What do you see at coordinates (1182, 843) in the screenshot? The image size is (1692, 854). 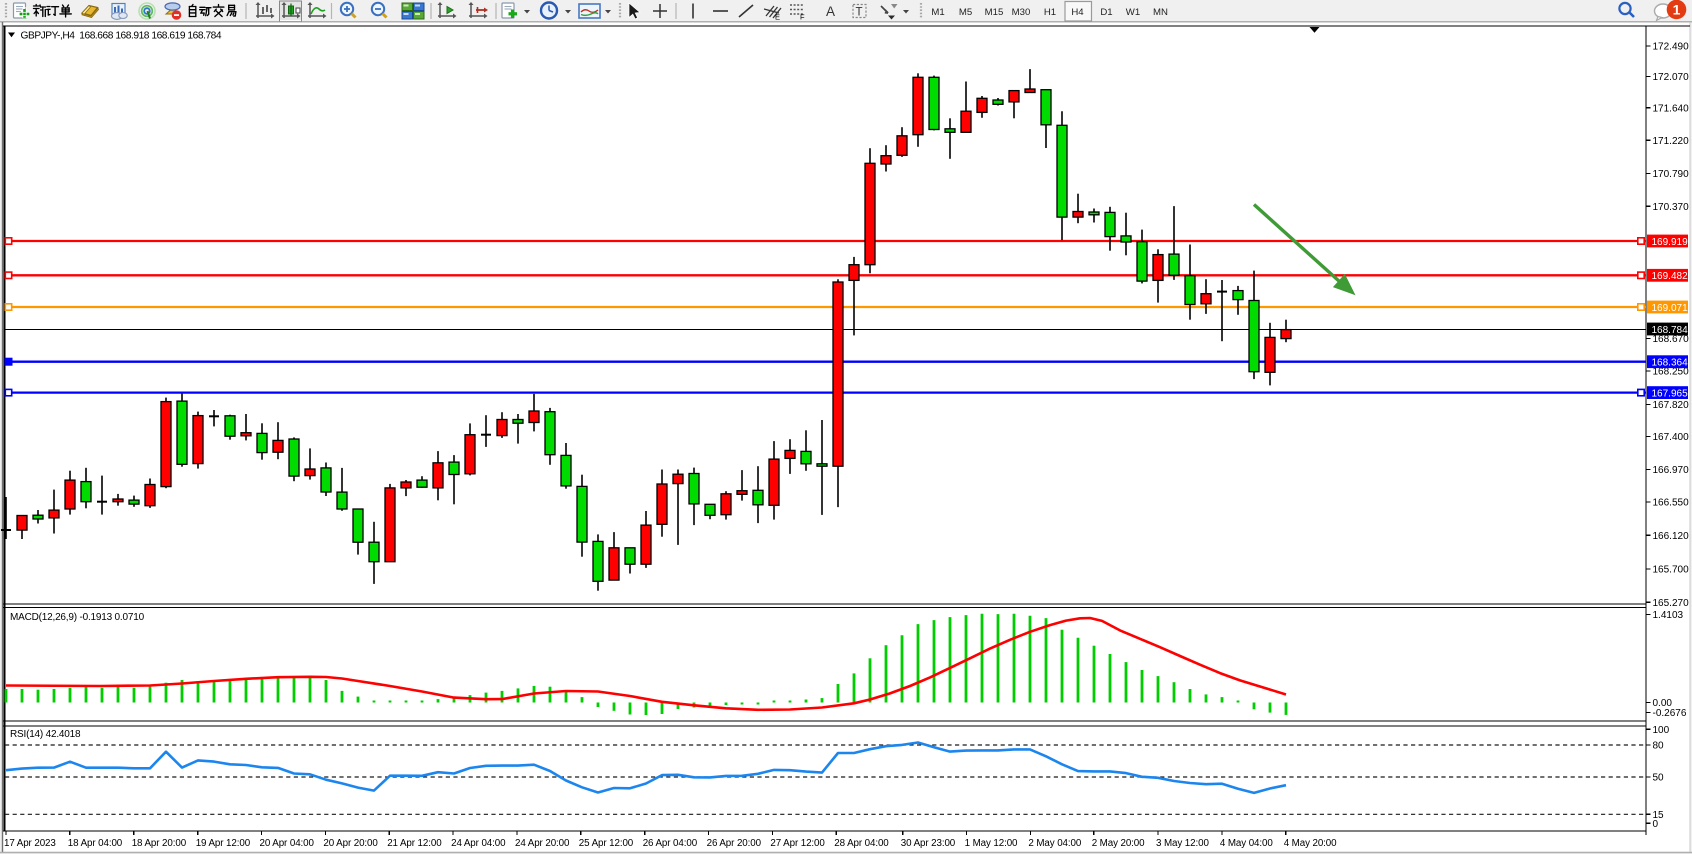 I see `svg-text: 3 May 12:00` at bounding box center [1182, 843].